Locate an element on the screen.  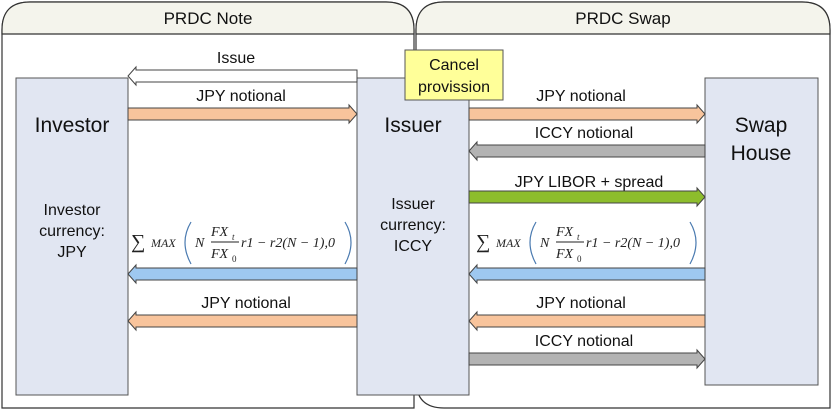
cancel-provision-label: Cancel is located at coordinates (454, 65).